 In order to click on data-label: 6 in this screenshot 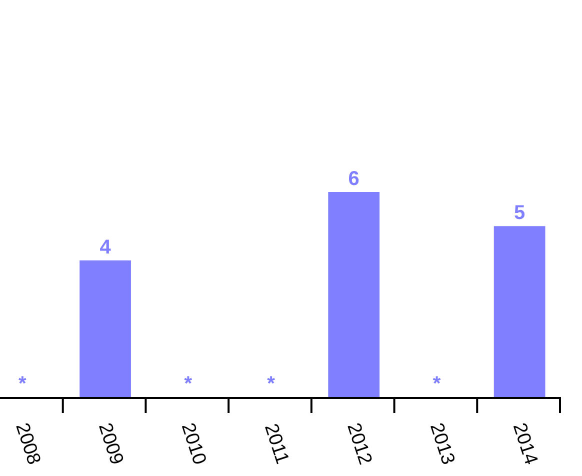, I will do `click(354, 179)`.